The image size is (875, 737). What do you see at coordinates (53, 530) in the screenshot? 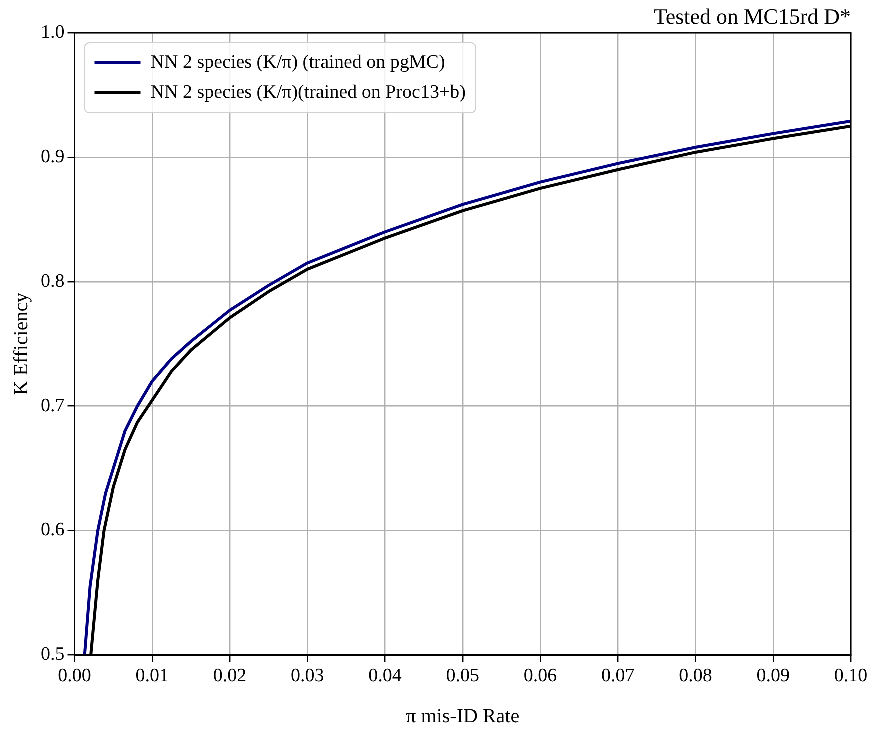
I see `y-tick-label: 0.6` at bounding box center [53, 530].